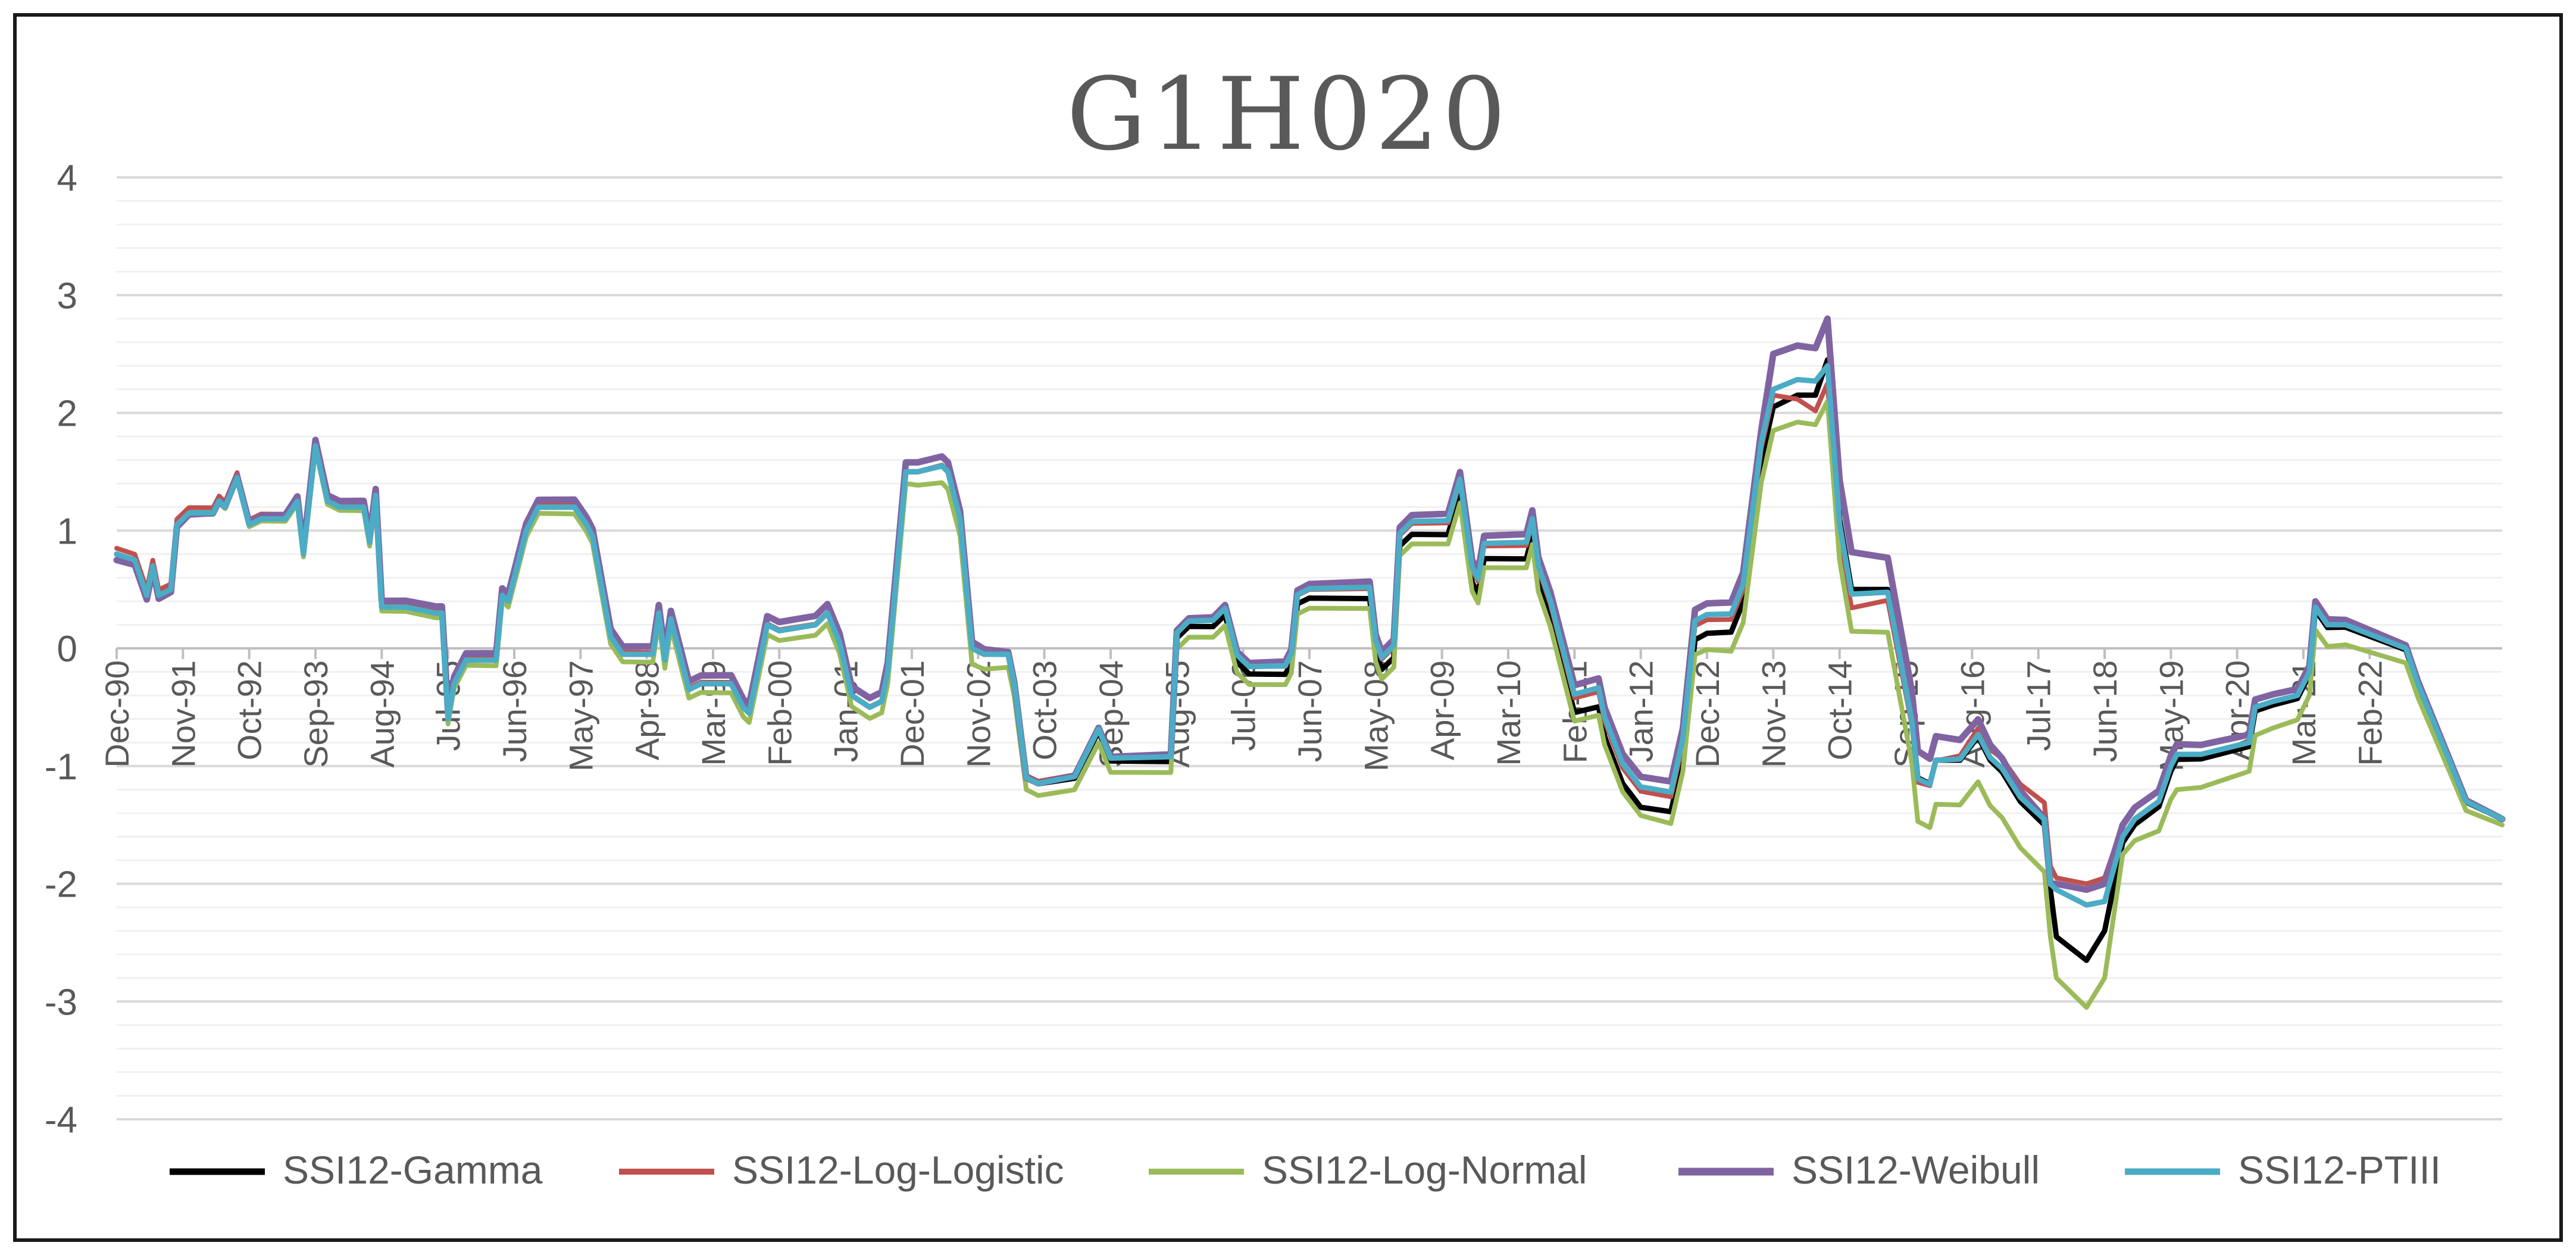 This screenshot has height=1255, width=2576. Describe the element at coordinates (117, 714) in the screenshot. I see `x-tick-label: Dec-90` at that location.